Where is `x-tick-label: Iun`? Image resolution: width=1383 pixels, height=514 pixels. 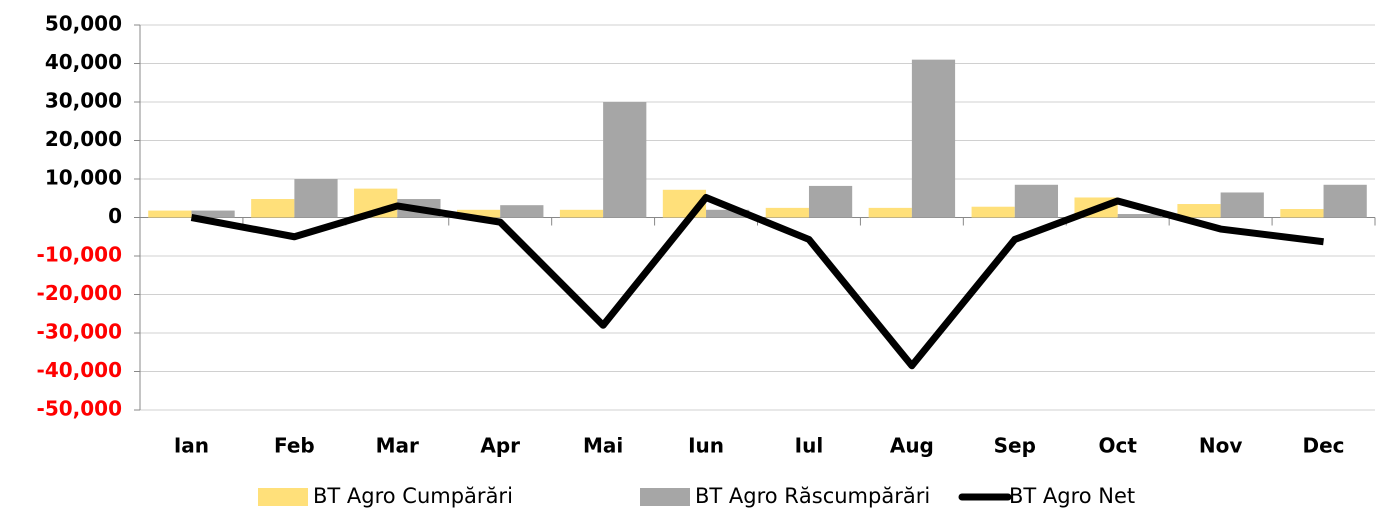
x-tick-label: Iun is located at coordinates (706, 446).